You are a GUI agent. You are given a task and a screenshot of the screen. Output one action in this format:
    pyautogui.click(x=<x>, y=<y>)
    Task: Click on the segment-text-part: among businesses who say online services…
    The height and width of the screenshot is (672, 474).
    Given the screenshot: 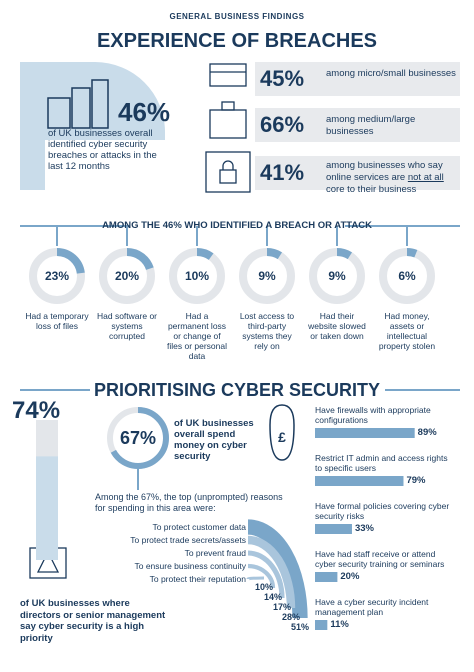 What is the action you would take?
    pyautogui.click(x=384, y=171)
    